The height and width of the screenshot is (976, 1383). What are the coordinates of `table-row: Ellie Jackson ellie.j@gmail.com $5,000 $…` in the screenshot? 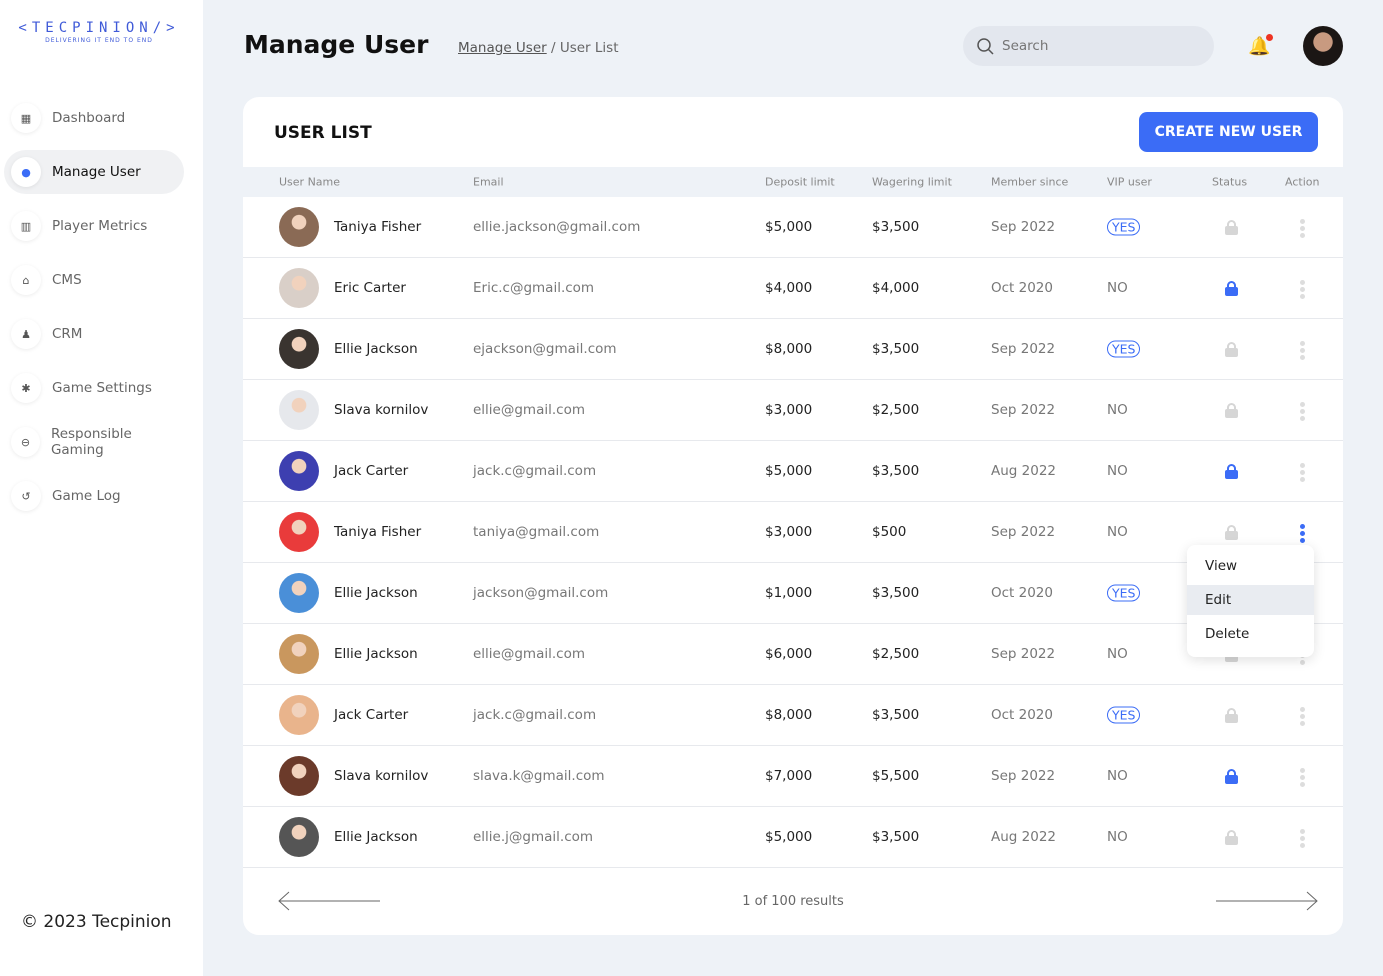 It's located at (793, 837).